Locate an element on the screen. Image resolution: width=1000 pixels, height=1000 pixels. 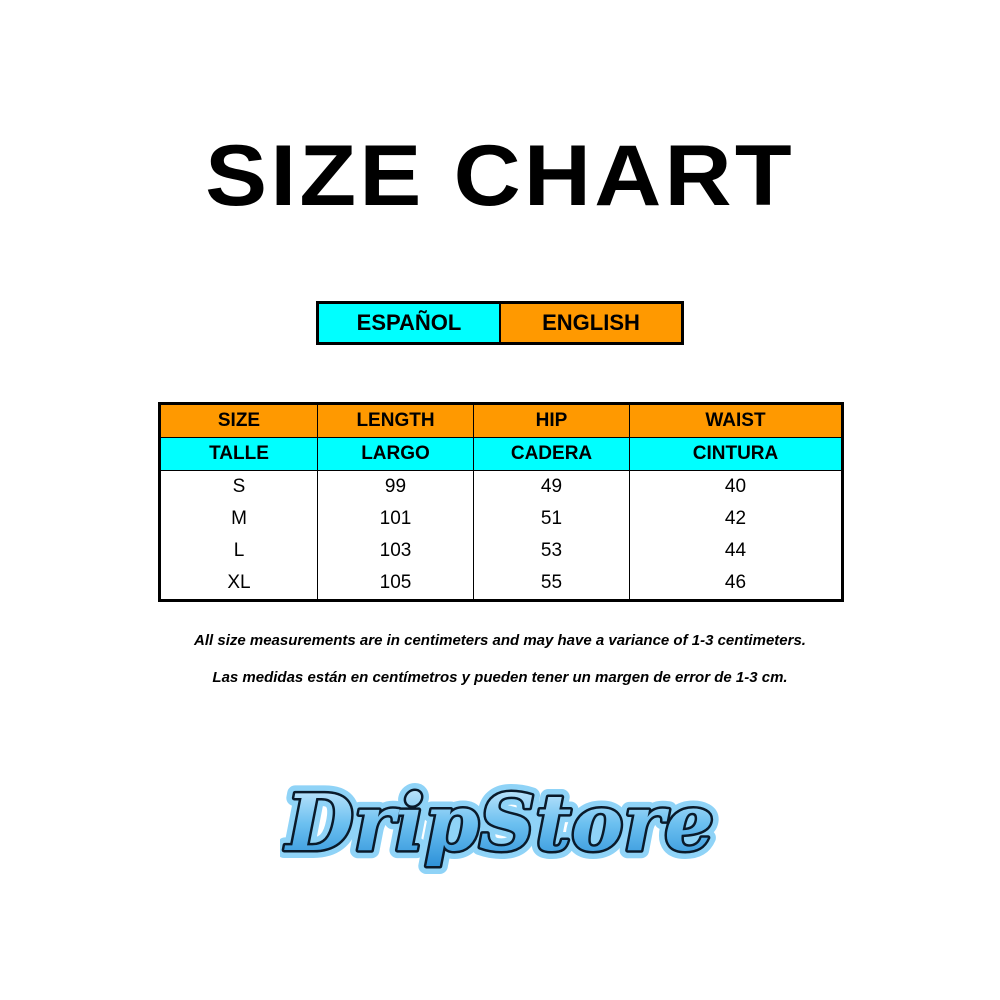
table-cell: 49 is located at coordinates (551, 486).